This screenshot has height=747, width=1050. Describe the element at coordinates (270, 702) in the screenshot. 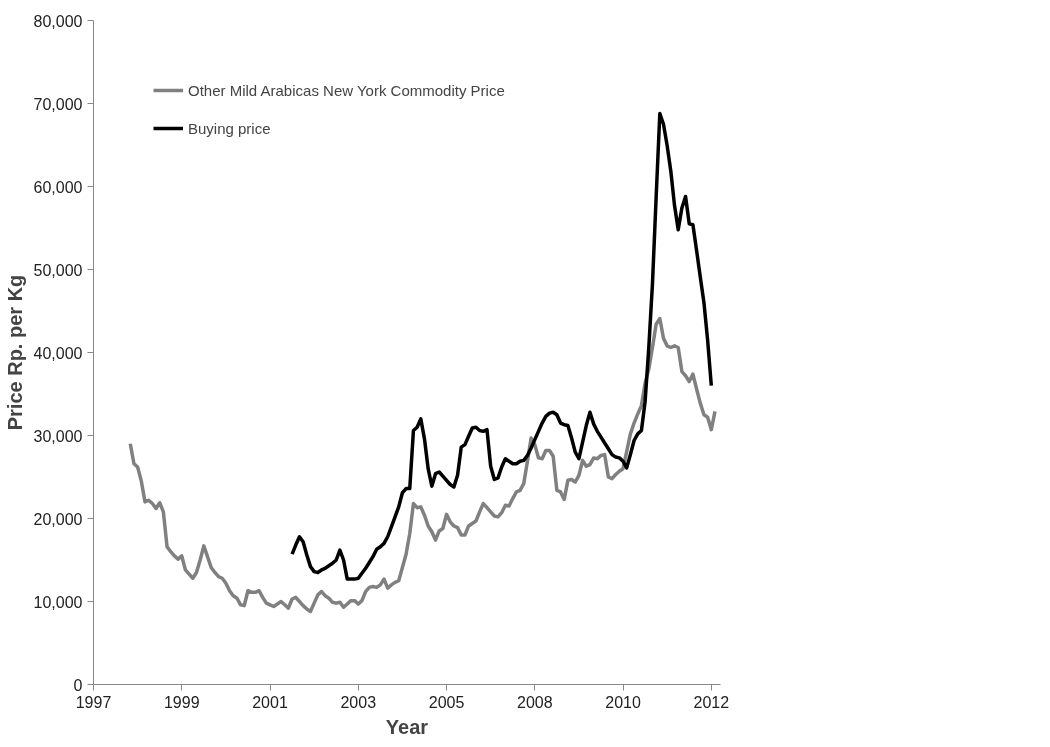

I see `x-tick-label: 2001` at that location.